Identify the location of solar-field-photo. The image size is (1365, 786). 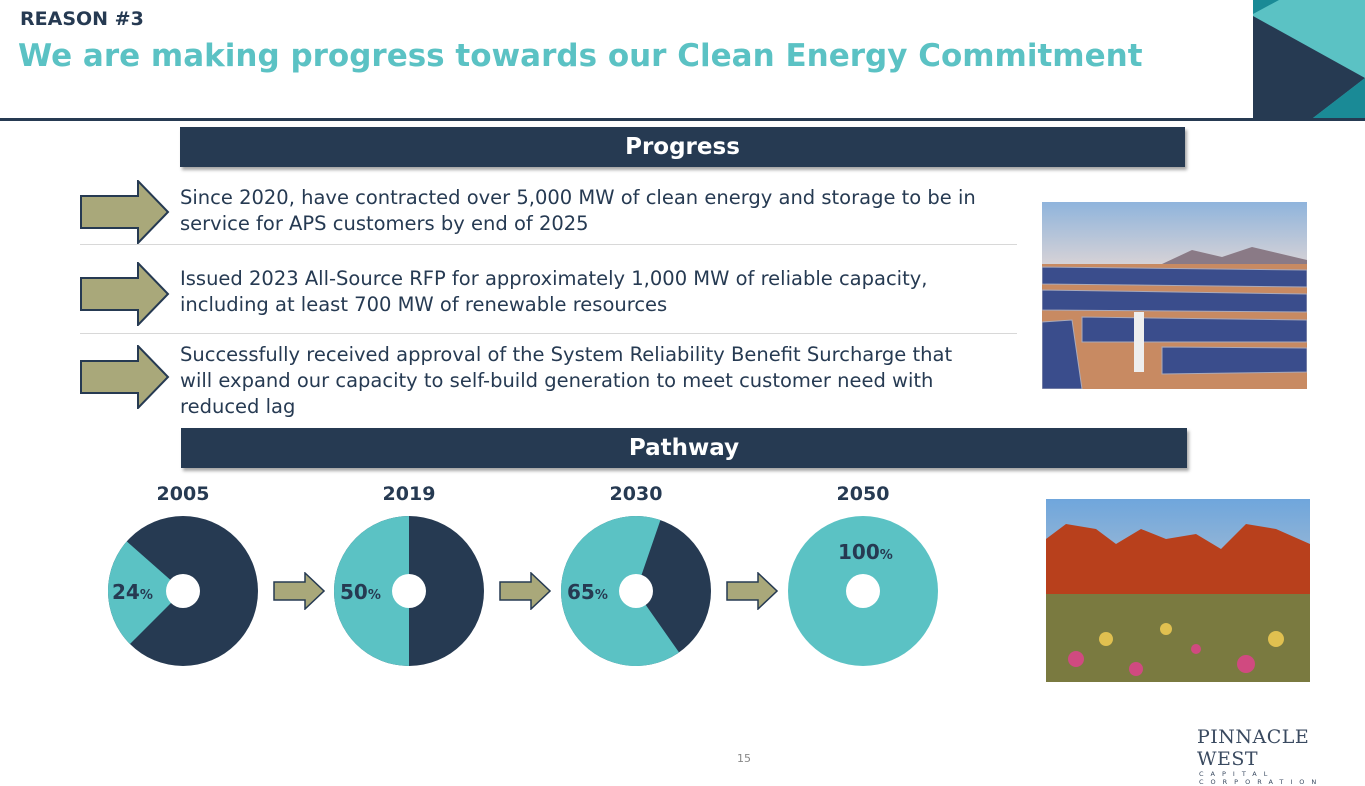
(1174, 295).